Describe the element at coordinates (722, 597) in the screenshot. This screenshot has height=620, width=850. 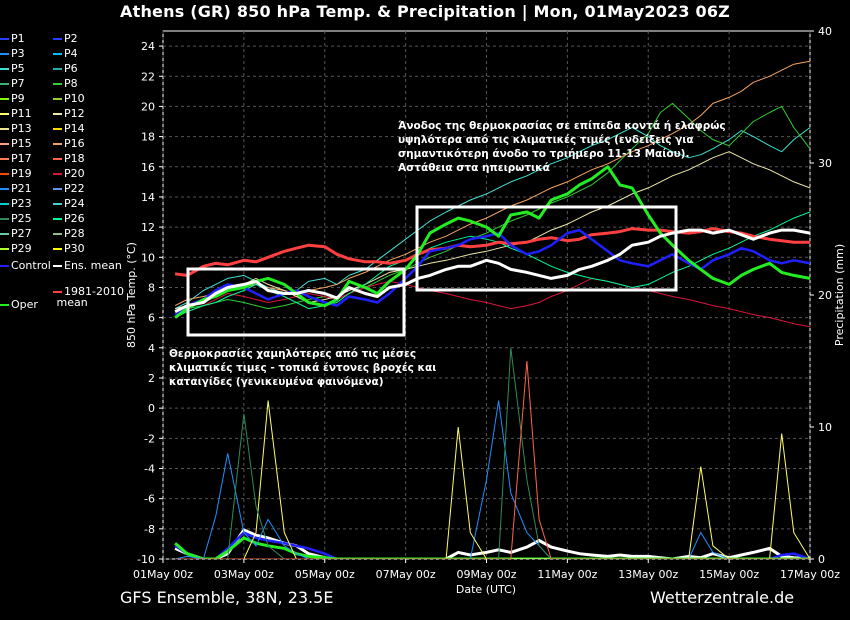
I see `footer-source: Wetterzentrale.de` at that location.